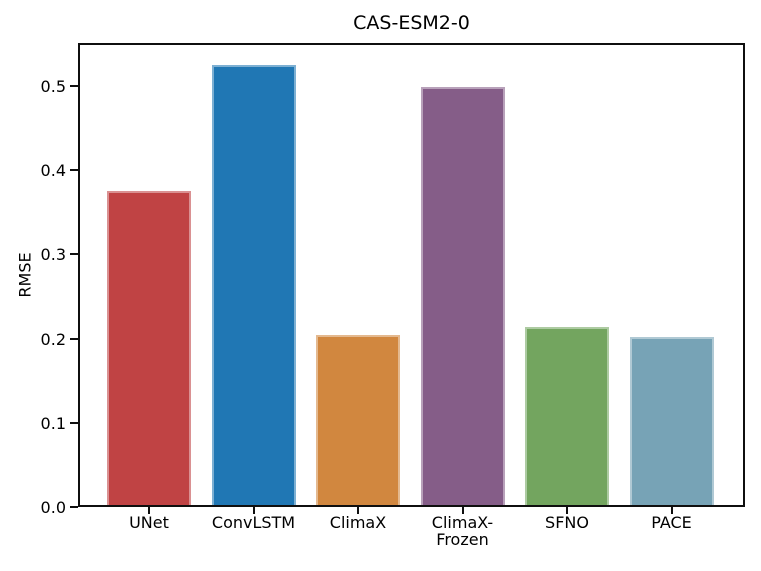  What do you see at coordinates (53, 507) in the screenshot?
I see `y-tick-label: 0.0` at bounding box center [53, 507].